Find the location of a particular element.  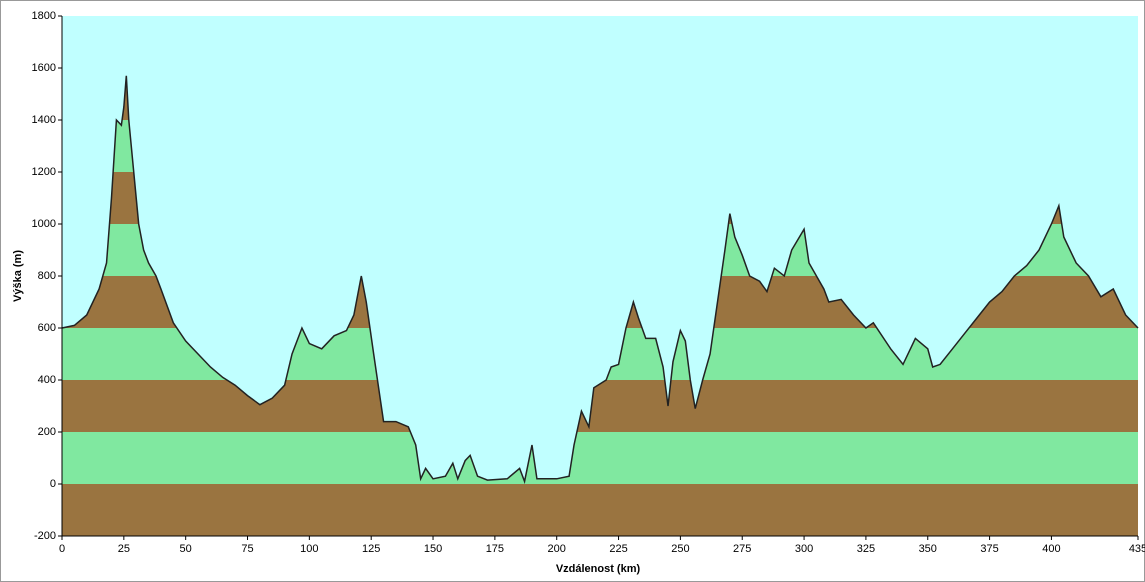

x-tick-label: 100 is located at coordinates (309, 549).